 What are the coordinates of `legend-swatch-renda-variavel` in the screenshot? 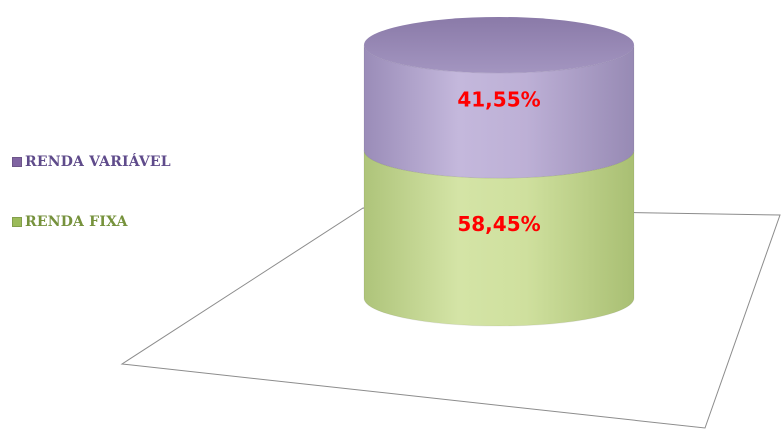 It's located at (17, 162).